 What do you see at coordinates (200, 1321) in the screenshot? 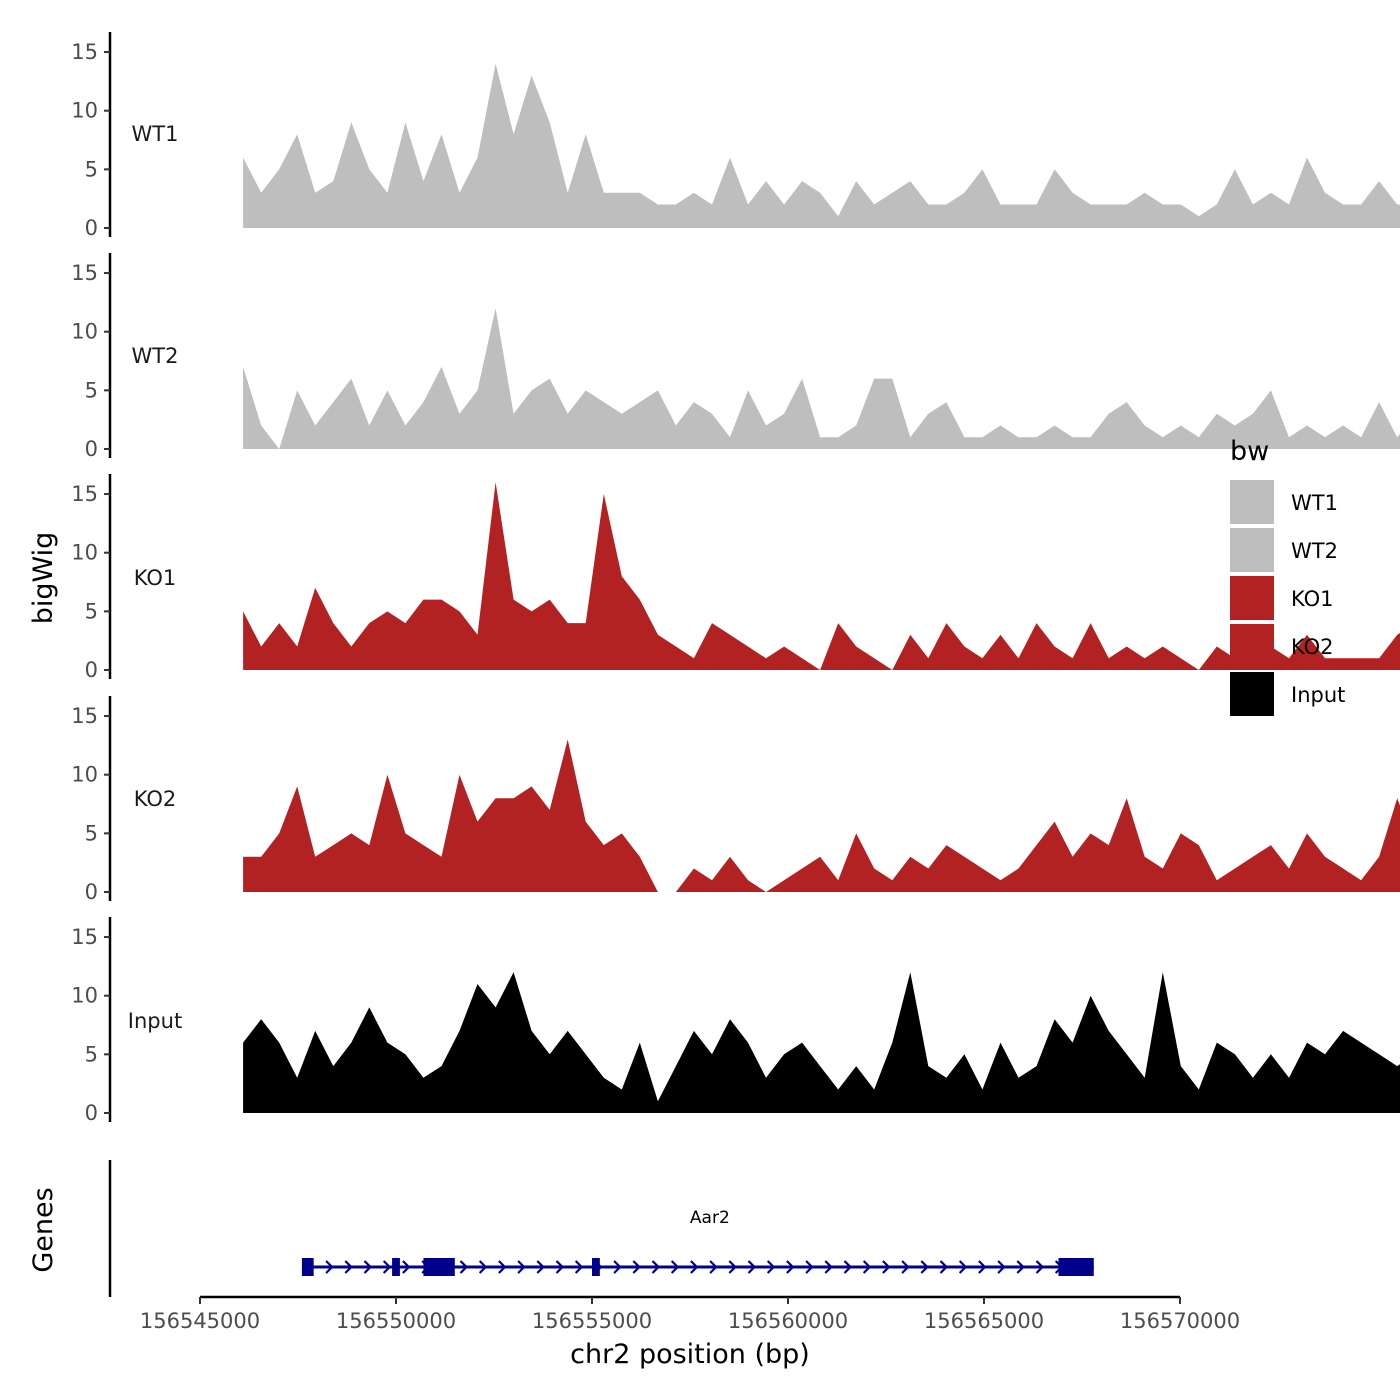
I see `x-tick-label: 156545000` at bounding box center [200, 1321].